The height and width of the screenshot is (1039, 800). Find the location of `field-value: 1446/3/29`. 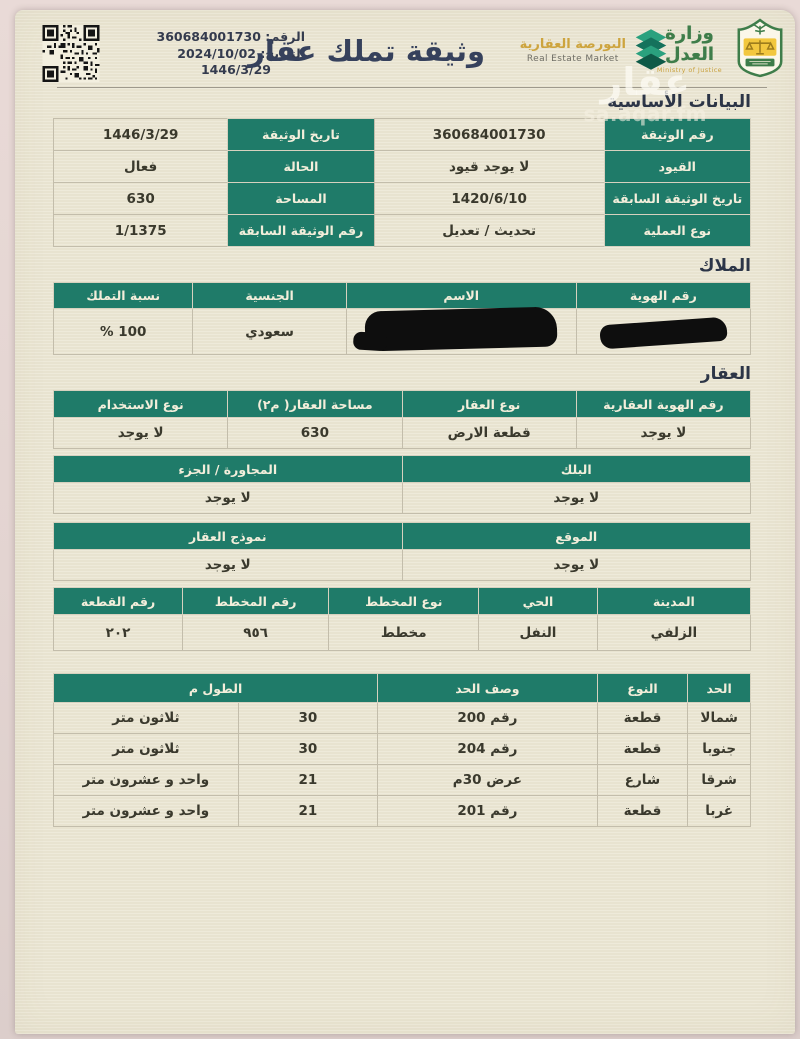

field-value: 1446/3/29 is located at coordinates (140, 134).